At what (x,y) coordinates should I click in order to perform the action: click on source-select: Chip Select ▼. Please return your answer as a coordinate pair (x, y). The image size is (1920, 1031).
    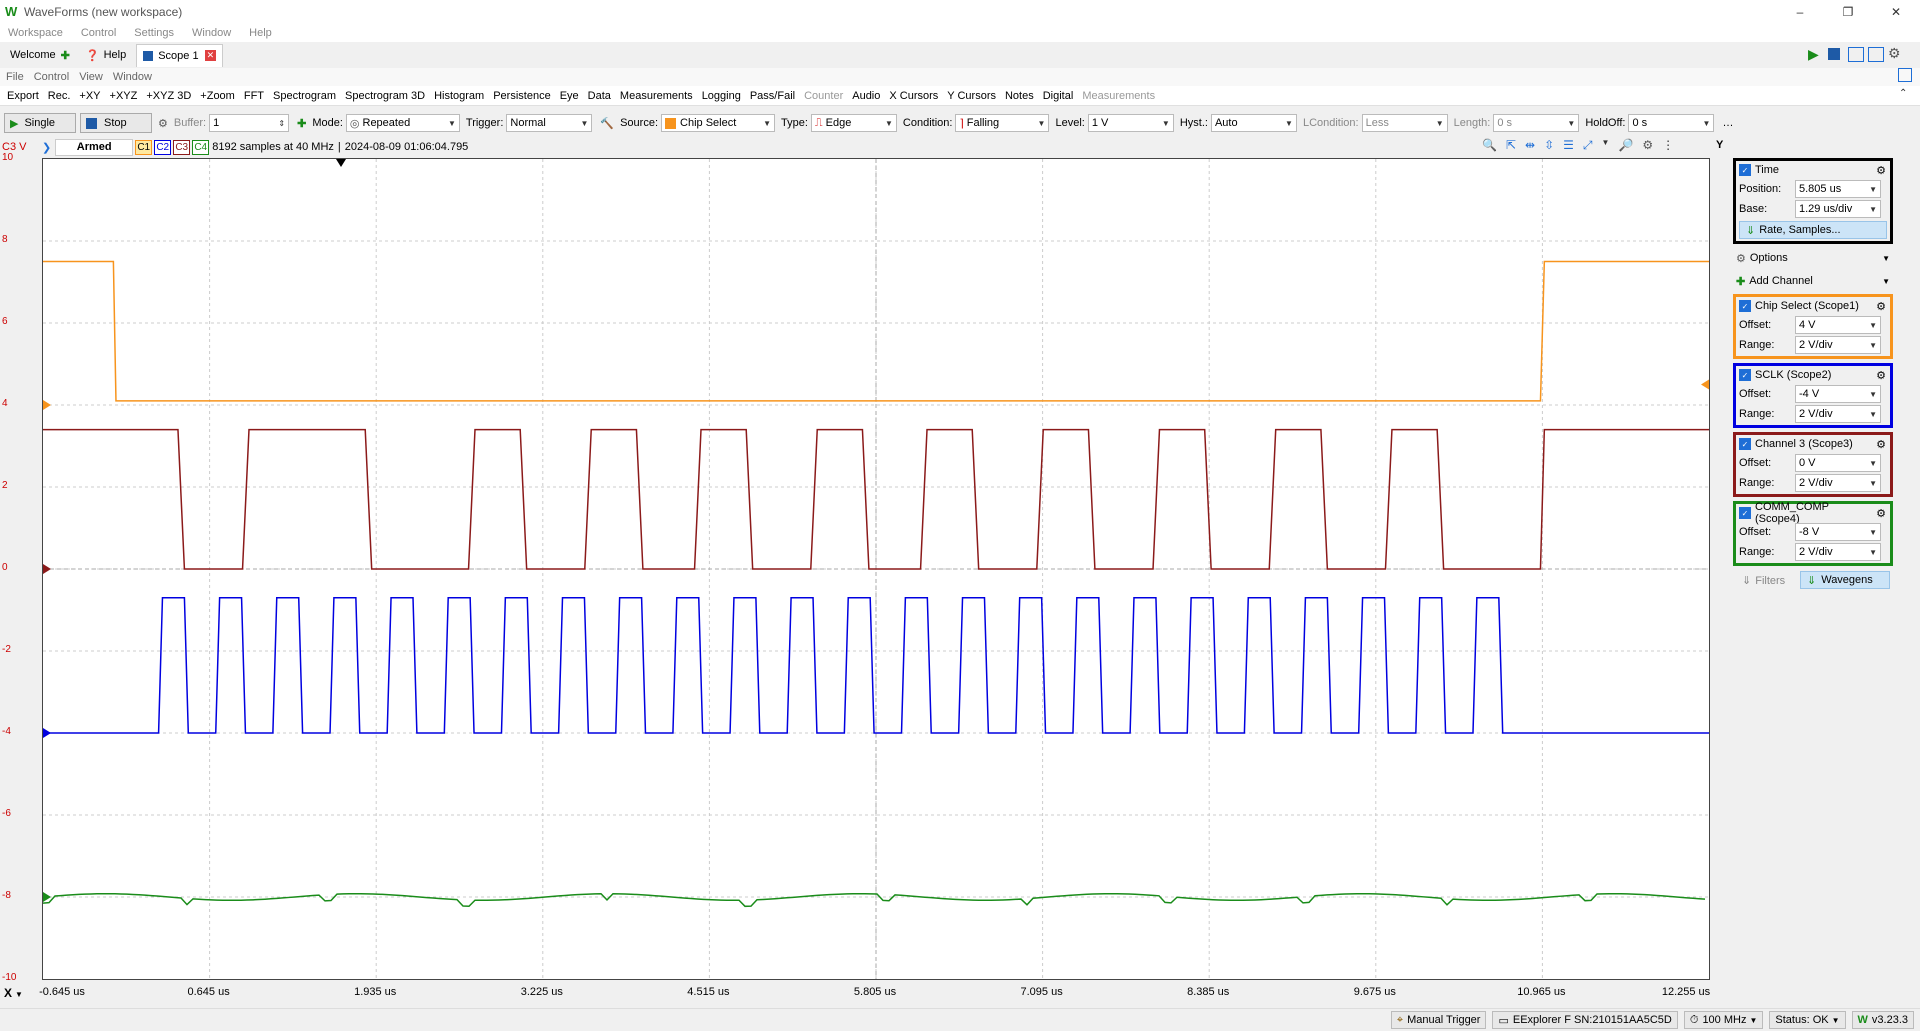
    Looking at the image, I should click on (718, 123).